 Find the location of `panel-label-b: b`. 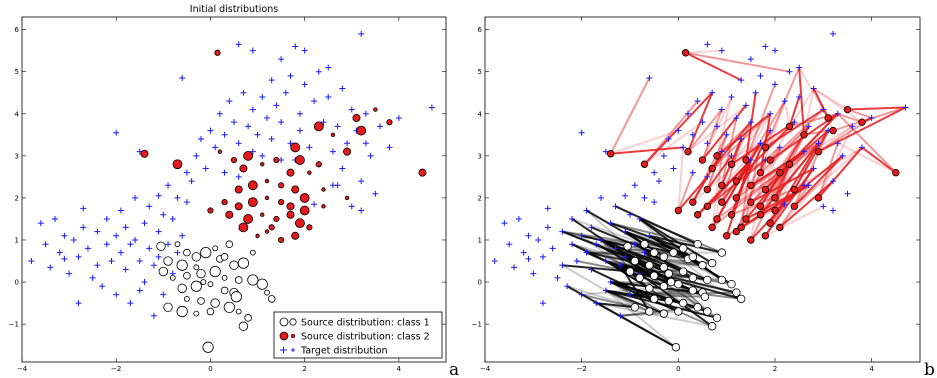

panel-label-b: b is located at coordinates (929, 369).